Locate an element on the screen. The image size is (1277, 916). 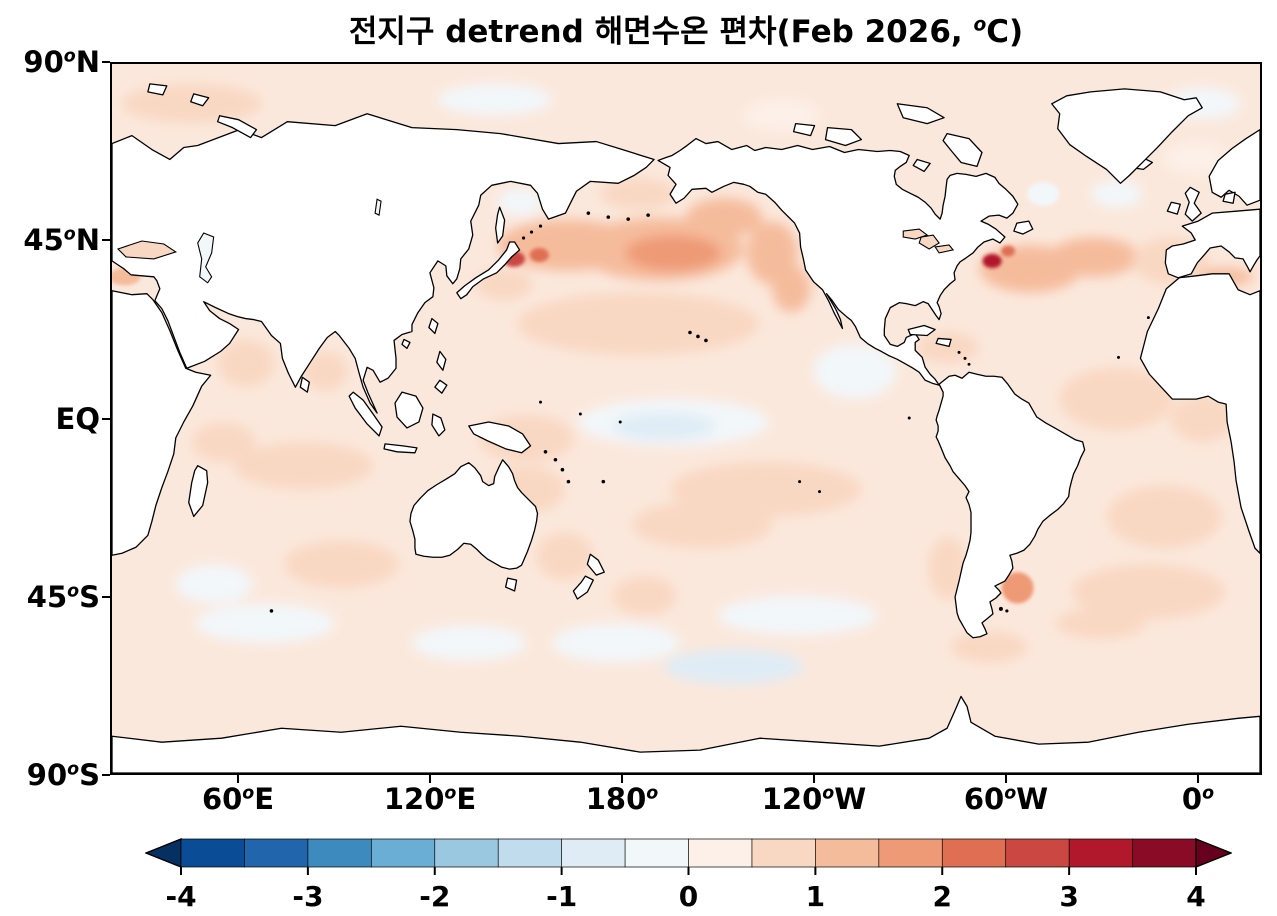
anomaly-region-labrador-cool is located at coordinates (1043, 194).